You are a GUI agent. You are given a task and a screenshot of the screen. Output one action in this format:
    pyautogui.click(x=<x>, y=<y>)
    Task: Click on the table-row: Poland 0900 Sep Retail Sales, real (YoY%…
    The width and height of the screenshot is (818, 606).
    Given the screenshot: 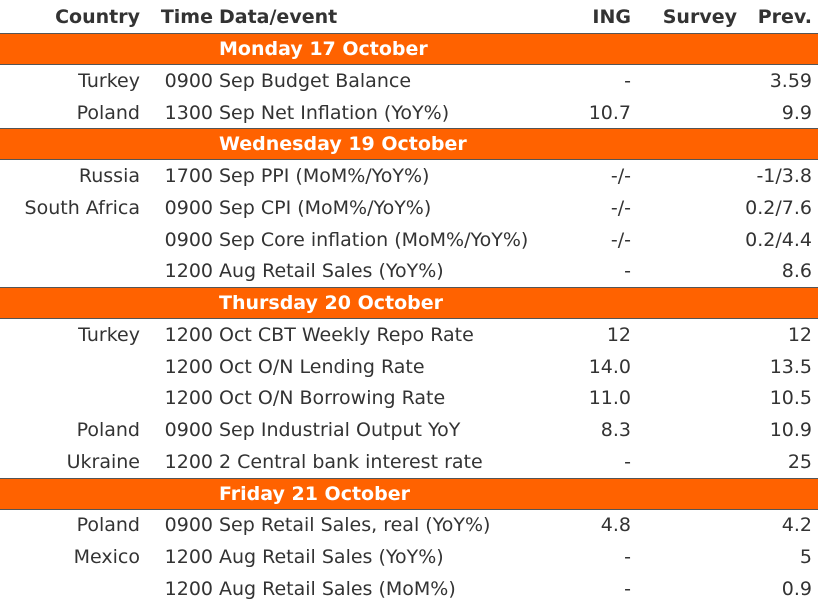 What is the action you would take?
    pyautogui.click(x=409, y=525)
    